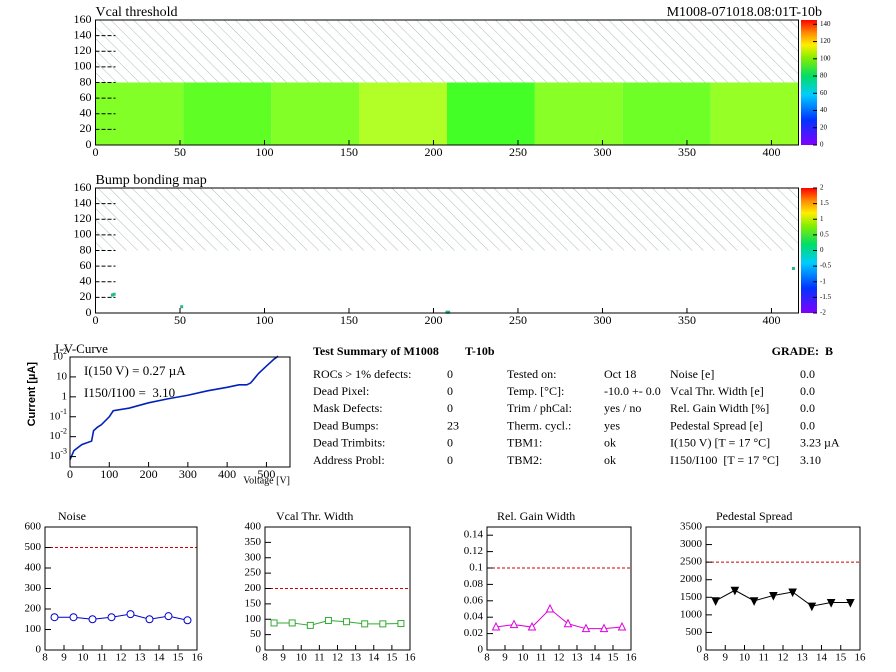 The height and width of the screenshot is (672, 896). What do you see at coordinates (716, 425) in the screenshot?
I see `summary-label: Pedestal Spread [e]` at bounding box center [716, 425].